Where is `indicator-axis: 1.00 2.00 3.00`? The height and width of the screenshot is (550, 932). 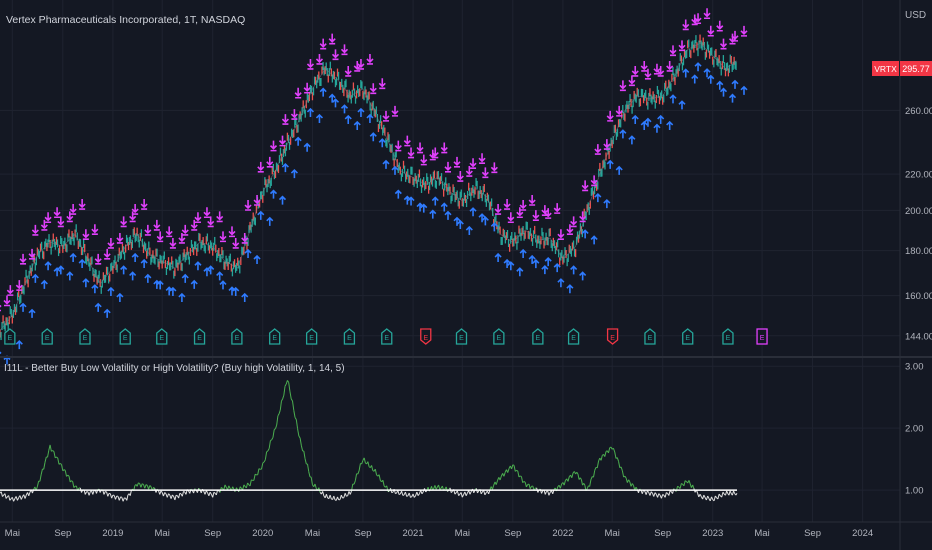 indicator-axis: 1.00 2.00 3.00 is located at coordinates (914, 429).